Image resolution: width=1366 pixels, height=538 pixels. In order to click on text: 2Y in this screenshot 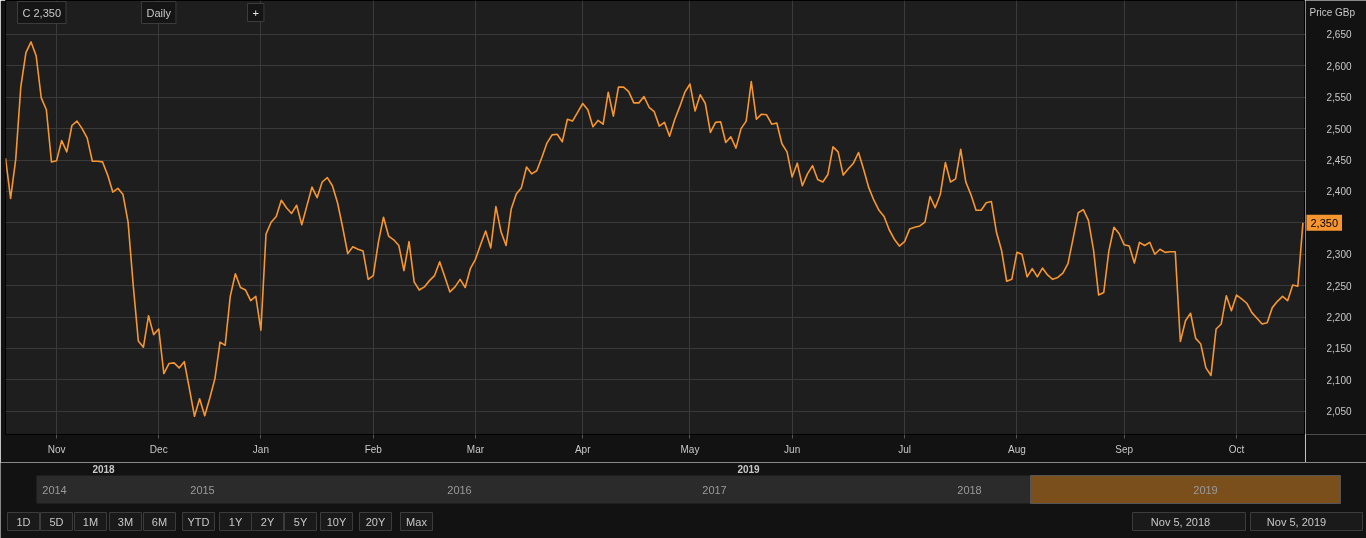, I will do `click(267, 521)`.